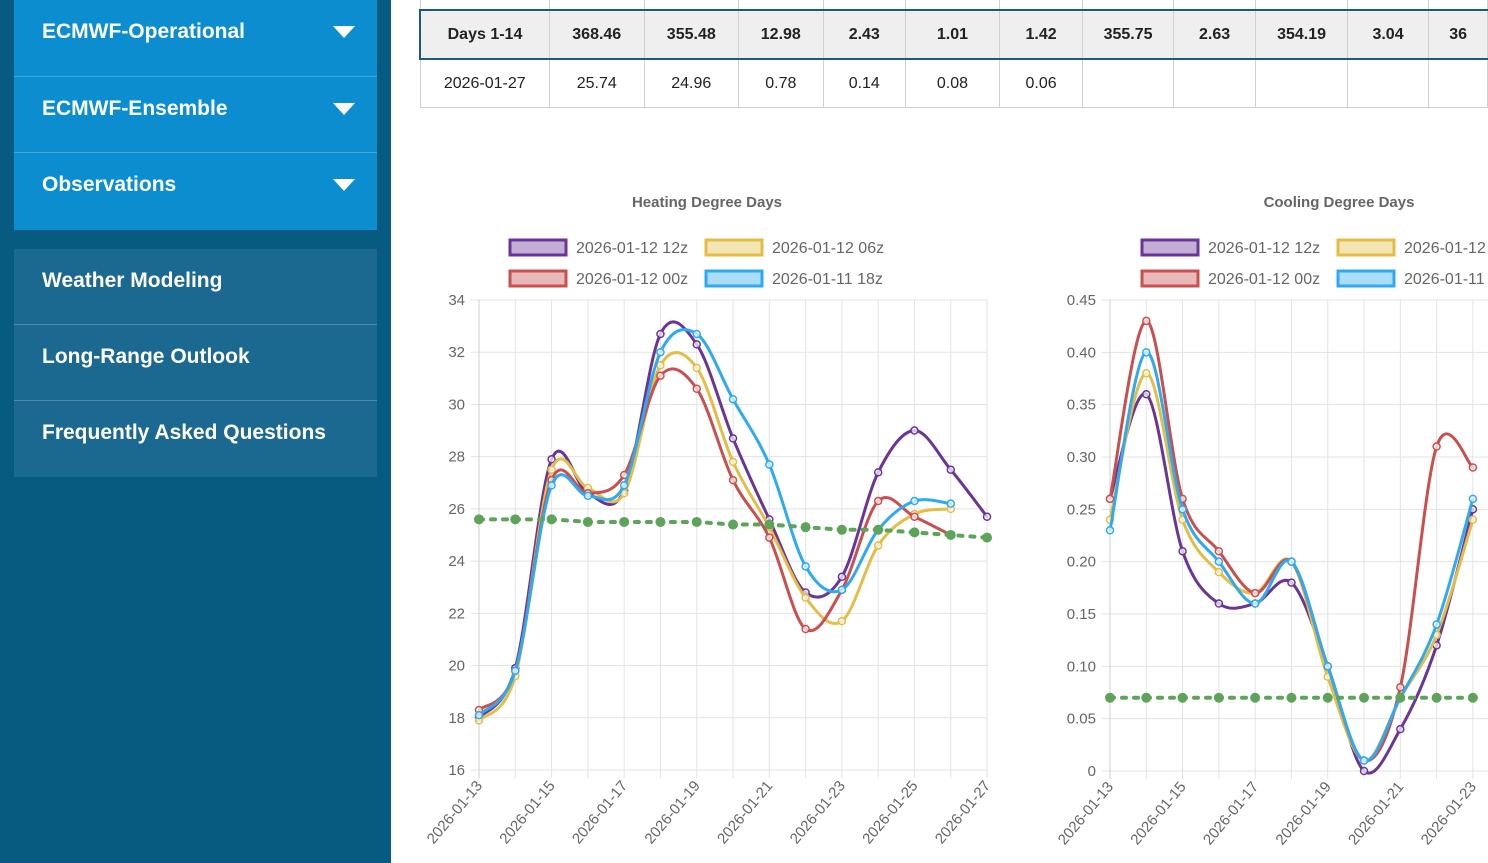 Image resolution: width=1488 pixels, height=863 pixels. Describe the element at coordinates (691, 83) in the screenshot. I see `table-cell: 24.96` at that location.